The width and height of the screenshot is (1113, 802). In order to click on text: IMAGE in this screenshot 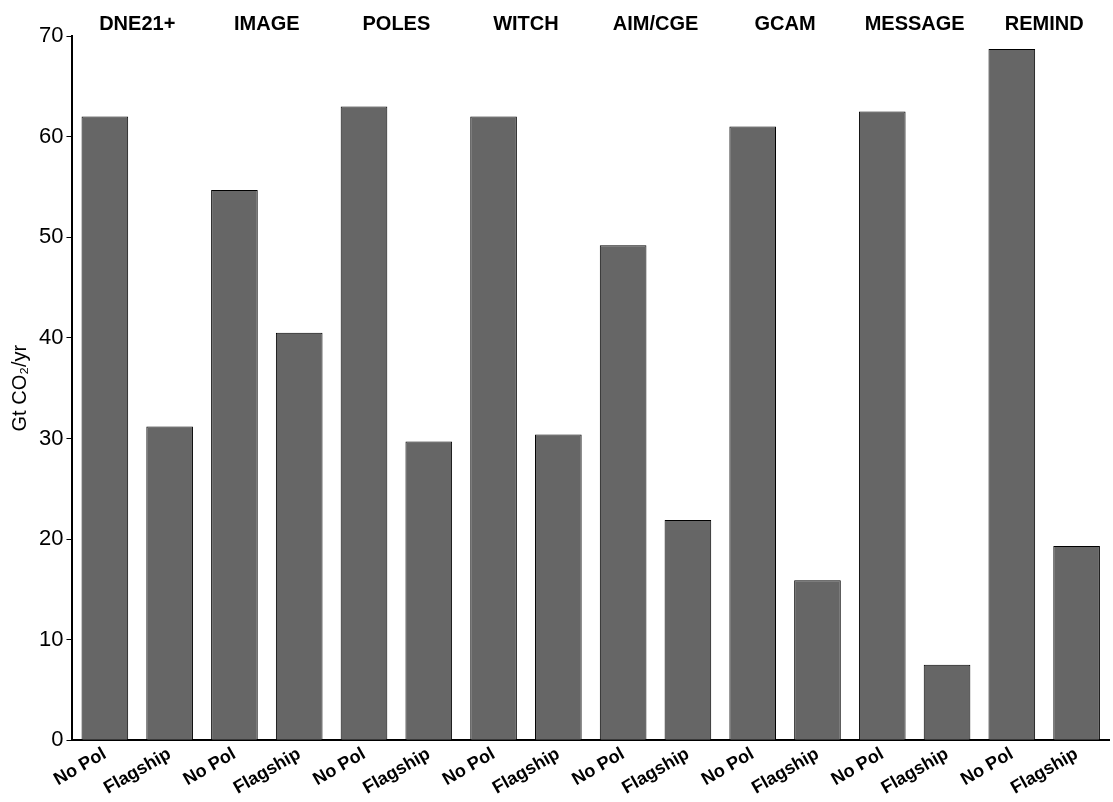, I will do `click(267, 22)`.